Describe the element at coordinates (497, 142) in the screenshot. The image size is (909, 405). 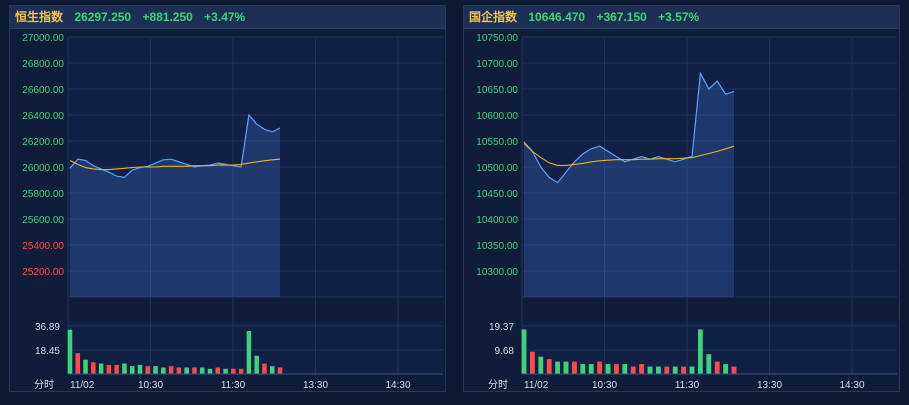
I see `y-tick-label: 10550.00` at that location.